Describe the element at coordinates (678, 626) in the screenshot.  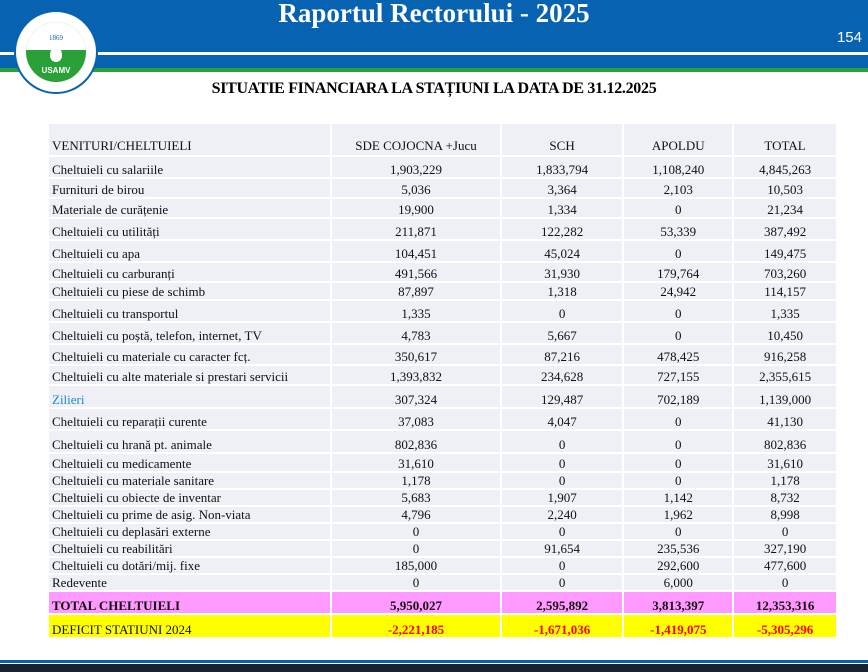
I see `deficit-value: -1,419,075` at that location.